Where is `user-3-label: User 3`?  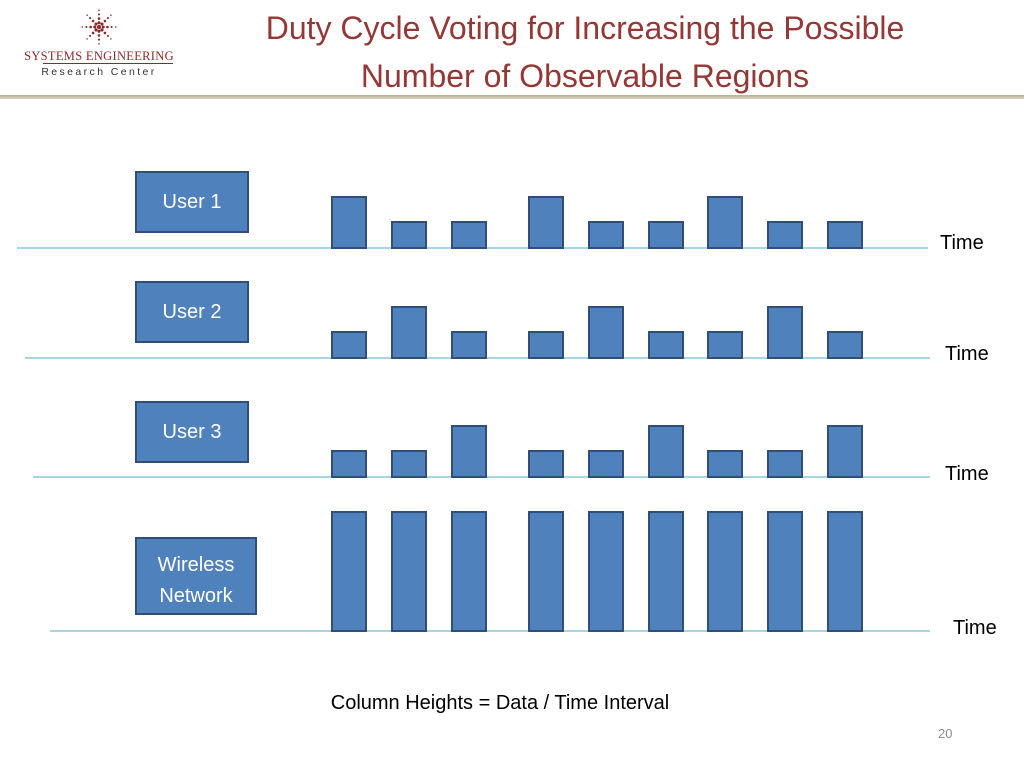
user-3-label: User 3 is located at coordinates (192, 432).